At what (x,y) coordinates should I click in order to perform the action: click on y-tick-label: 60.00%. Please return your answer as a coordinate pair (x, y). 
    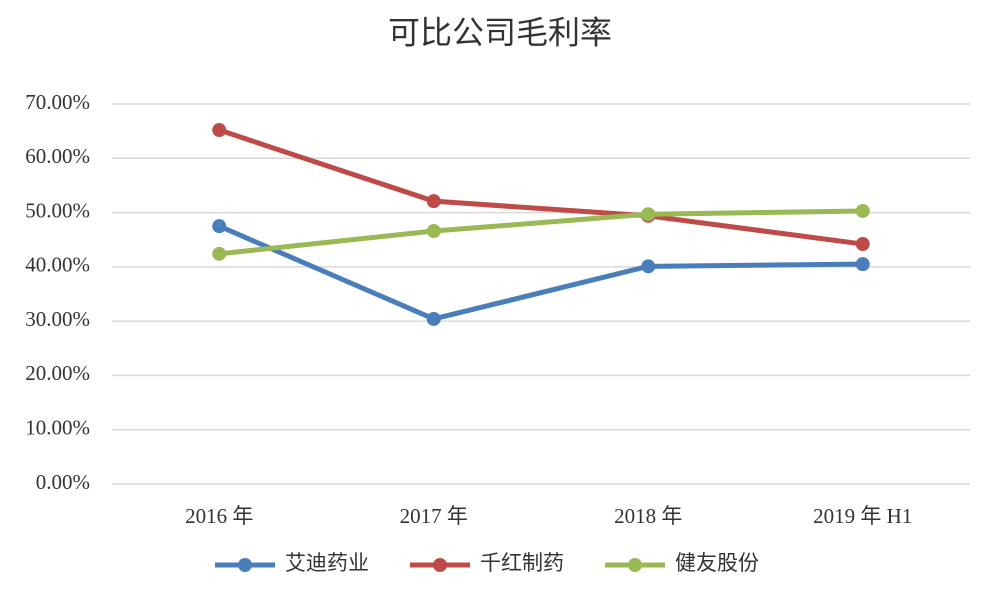
    Looking at the image, I should click on (57, 156).